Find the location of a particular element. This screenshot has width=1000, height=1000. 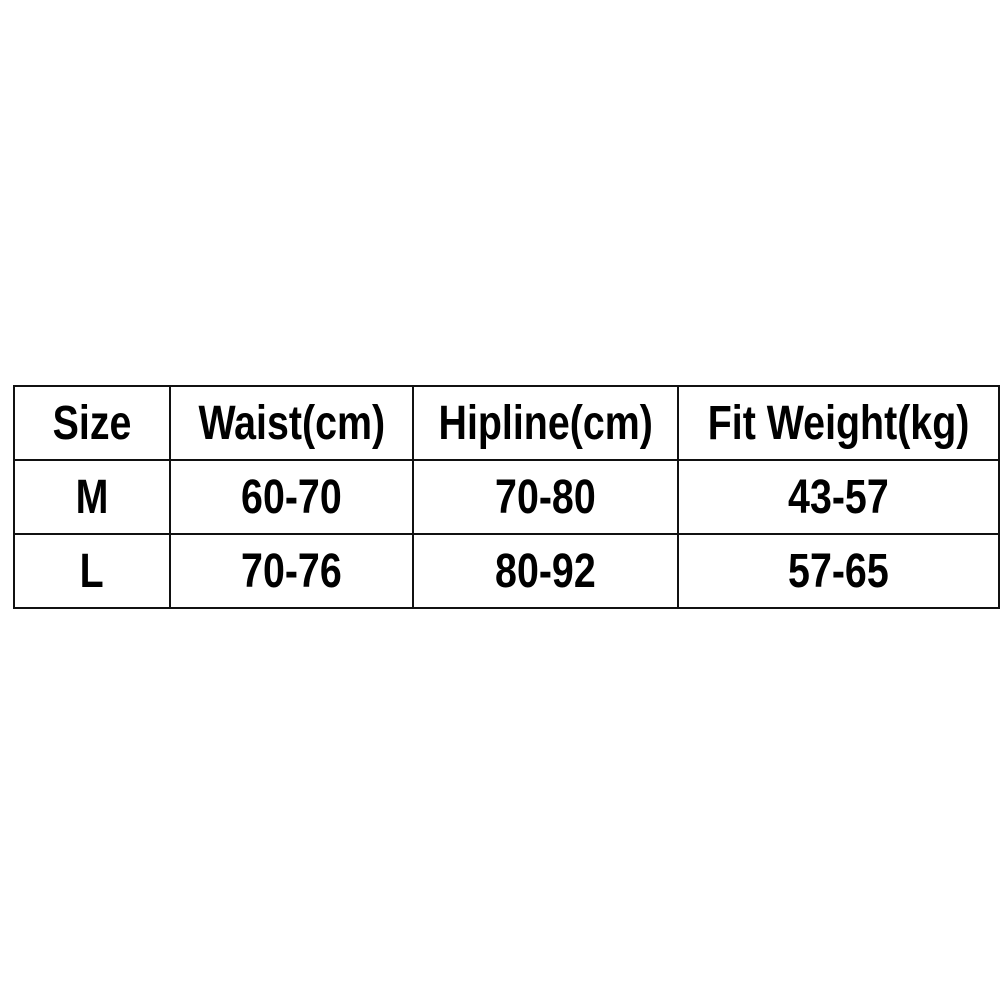

table-cell: 57-65 is located at coordinates (838, 571).